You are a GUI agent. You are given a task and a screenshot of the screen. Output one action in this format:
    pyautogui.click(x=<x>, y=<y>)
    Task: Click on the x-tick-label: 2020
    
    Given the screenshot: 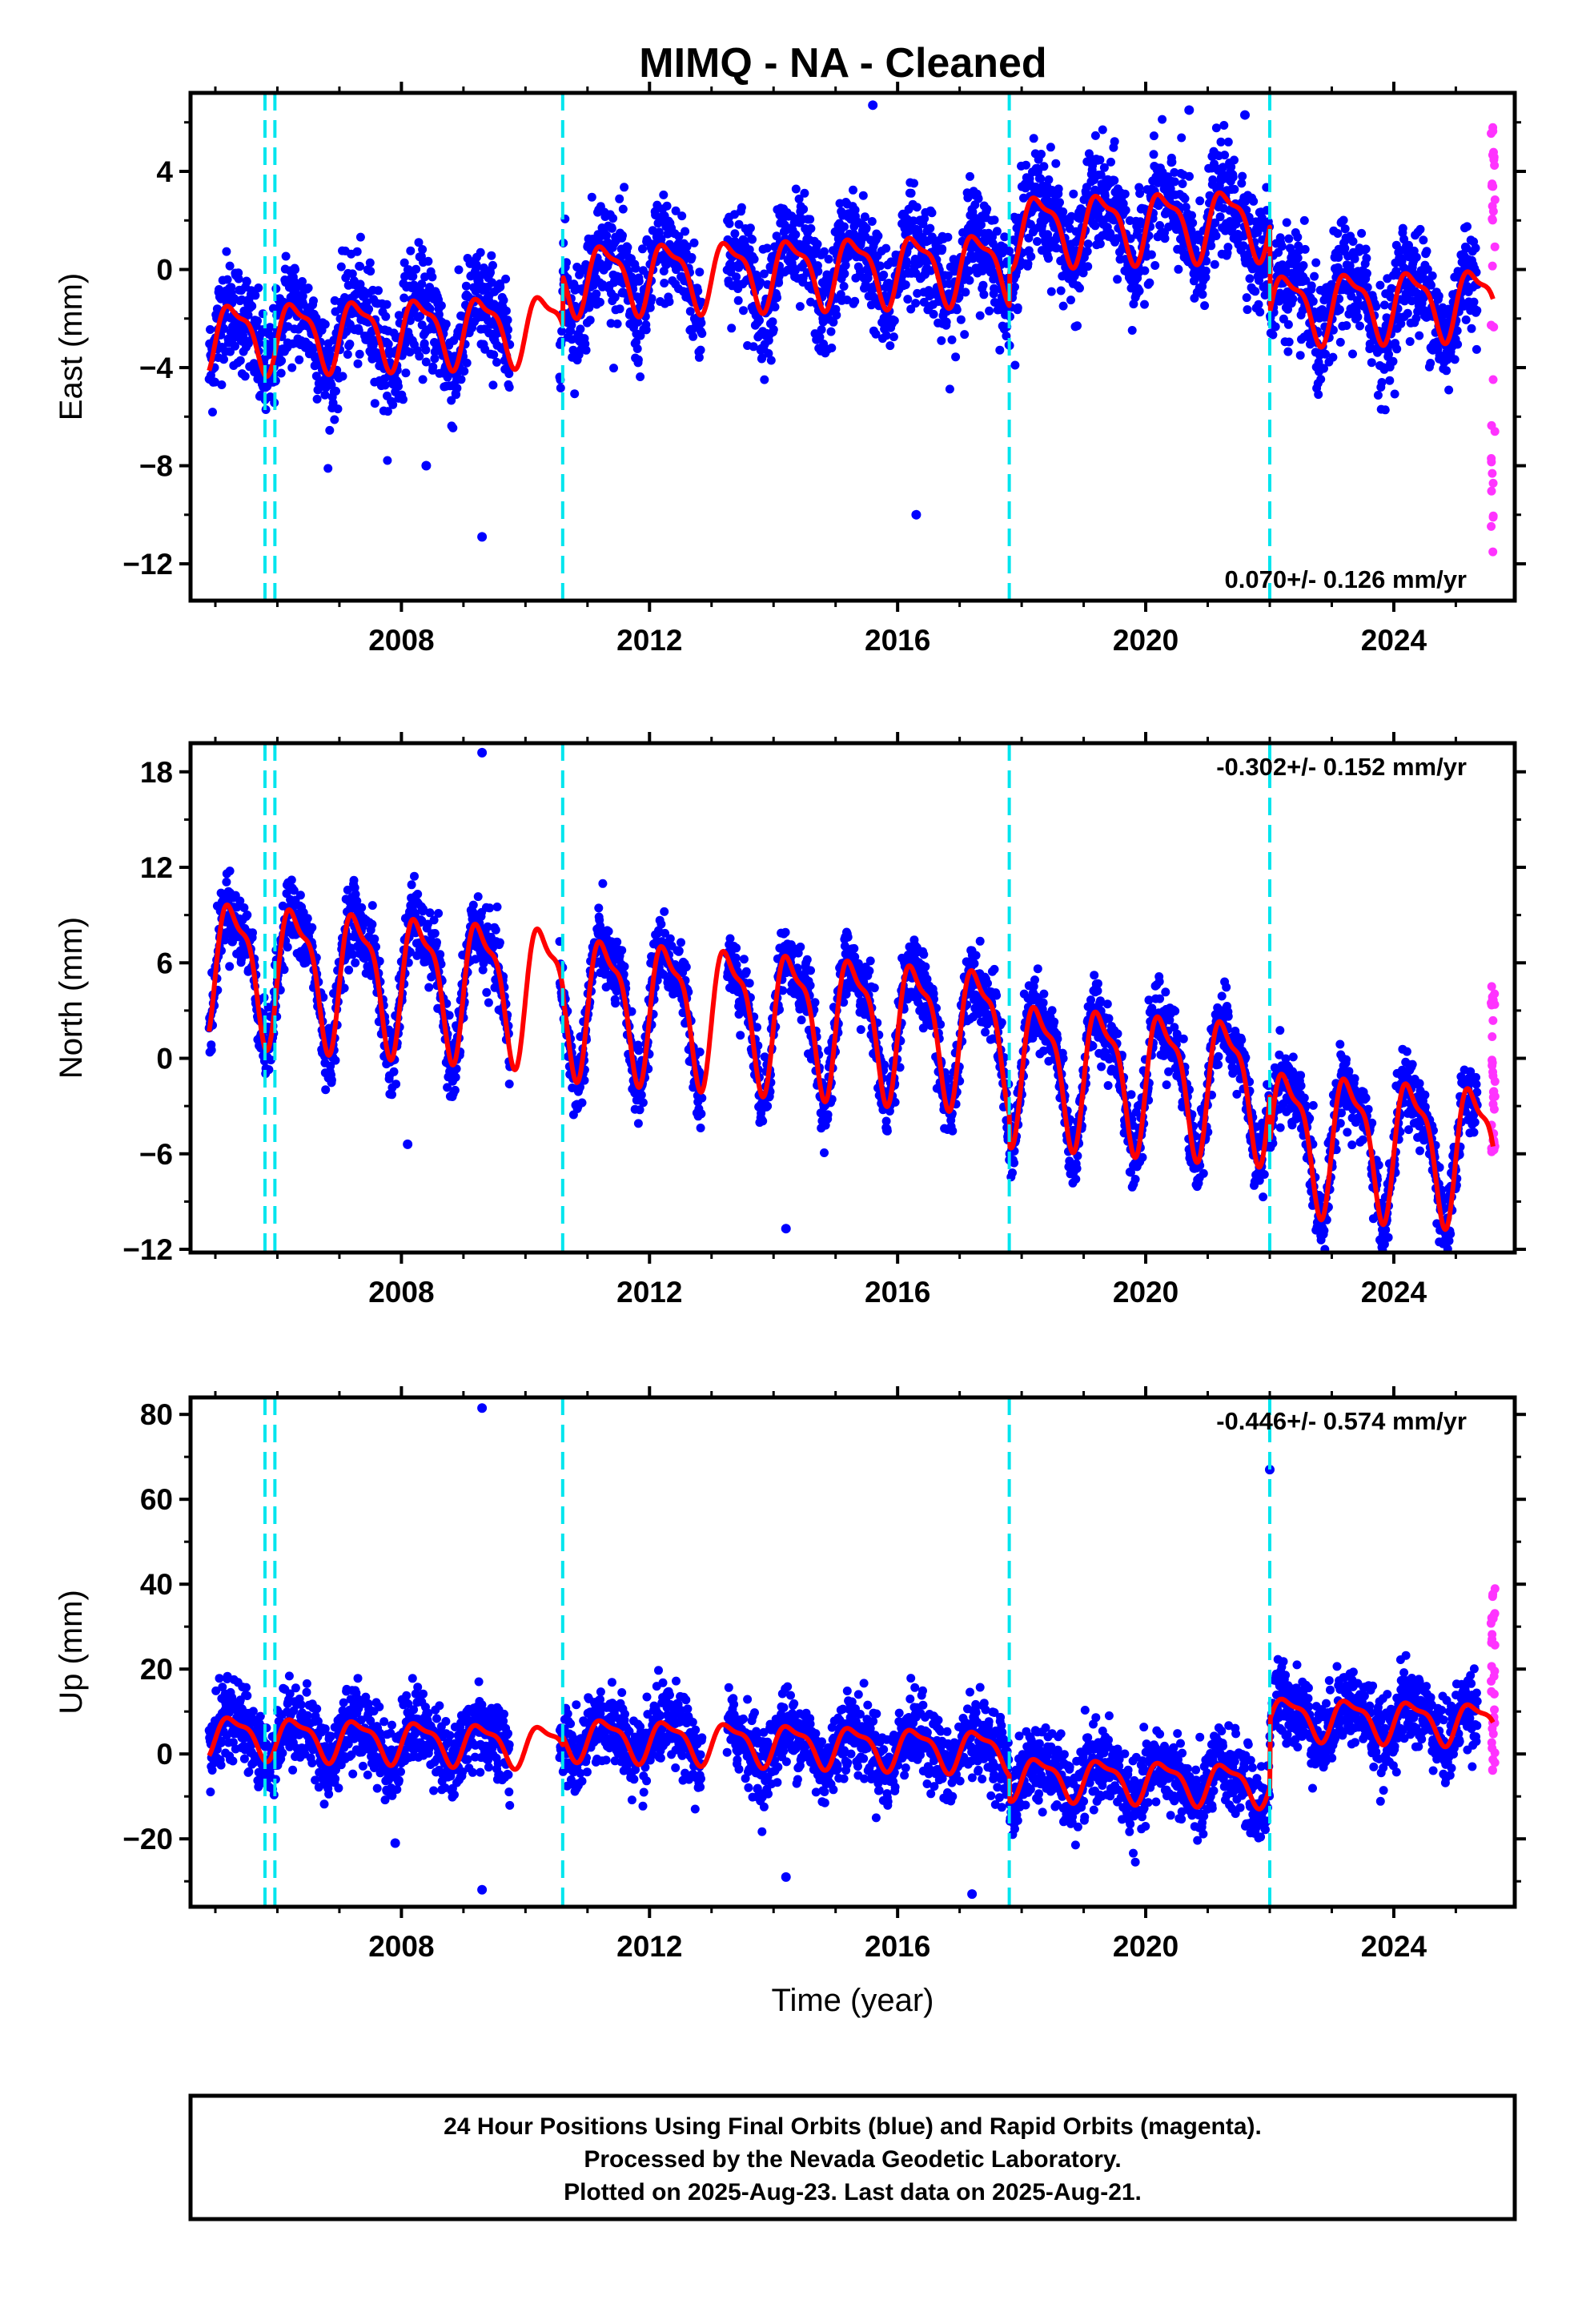 What is the action you would take?
    pyautogui.click(x=1145, y=640)
    